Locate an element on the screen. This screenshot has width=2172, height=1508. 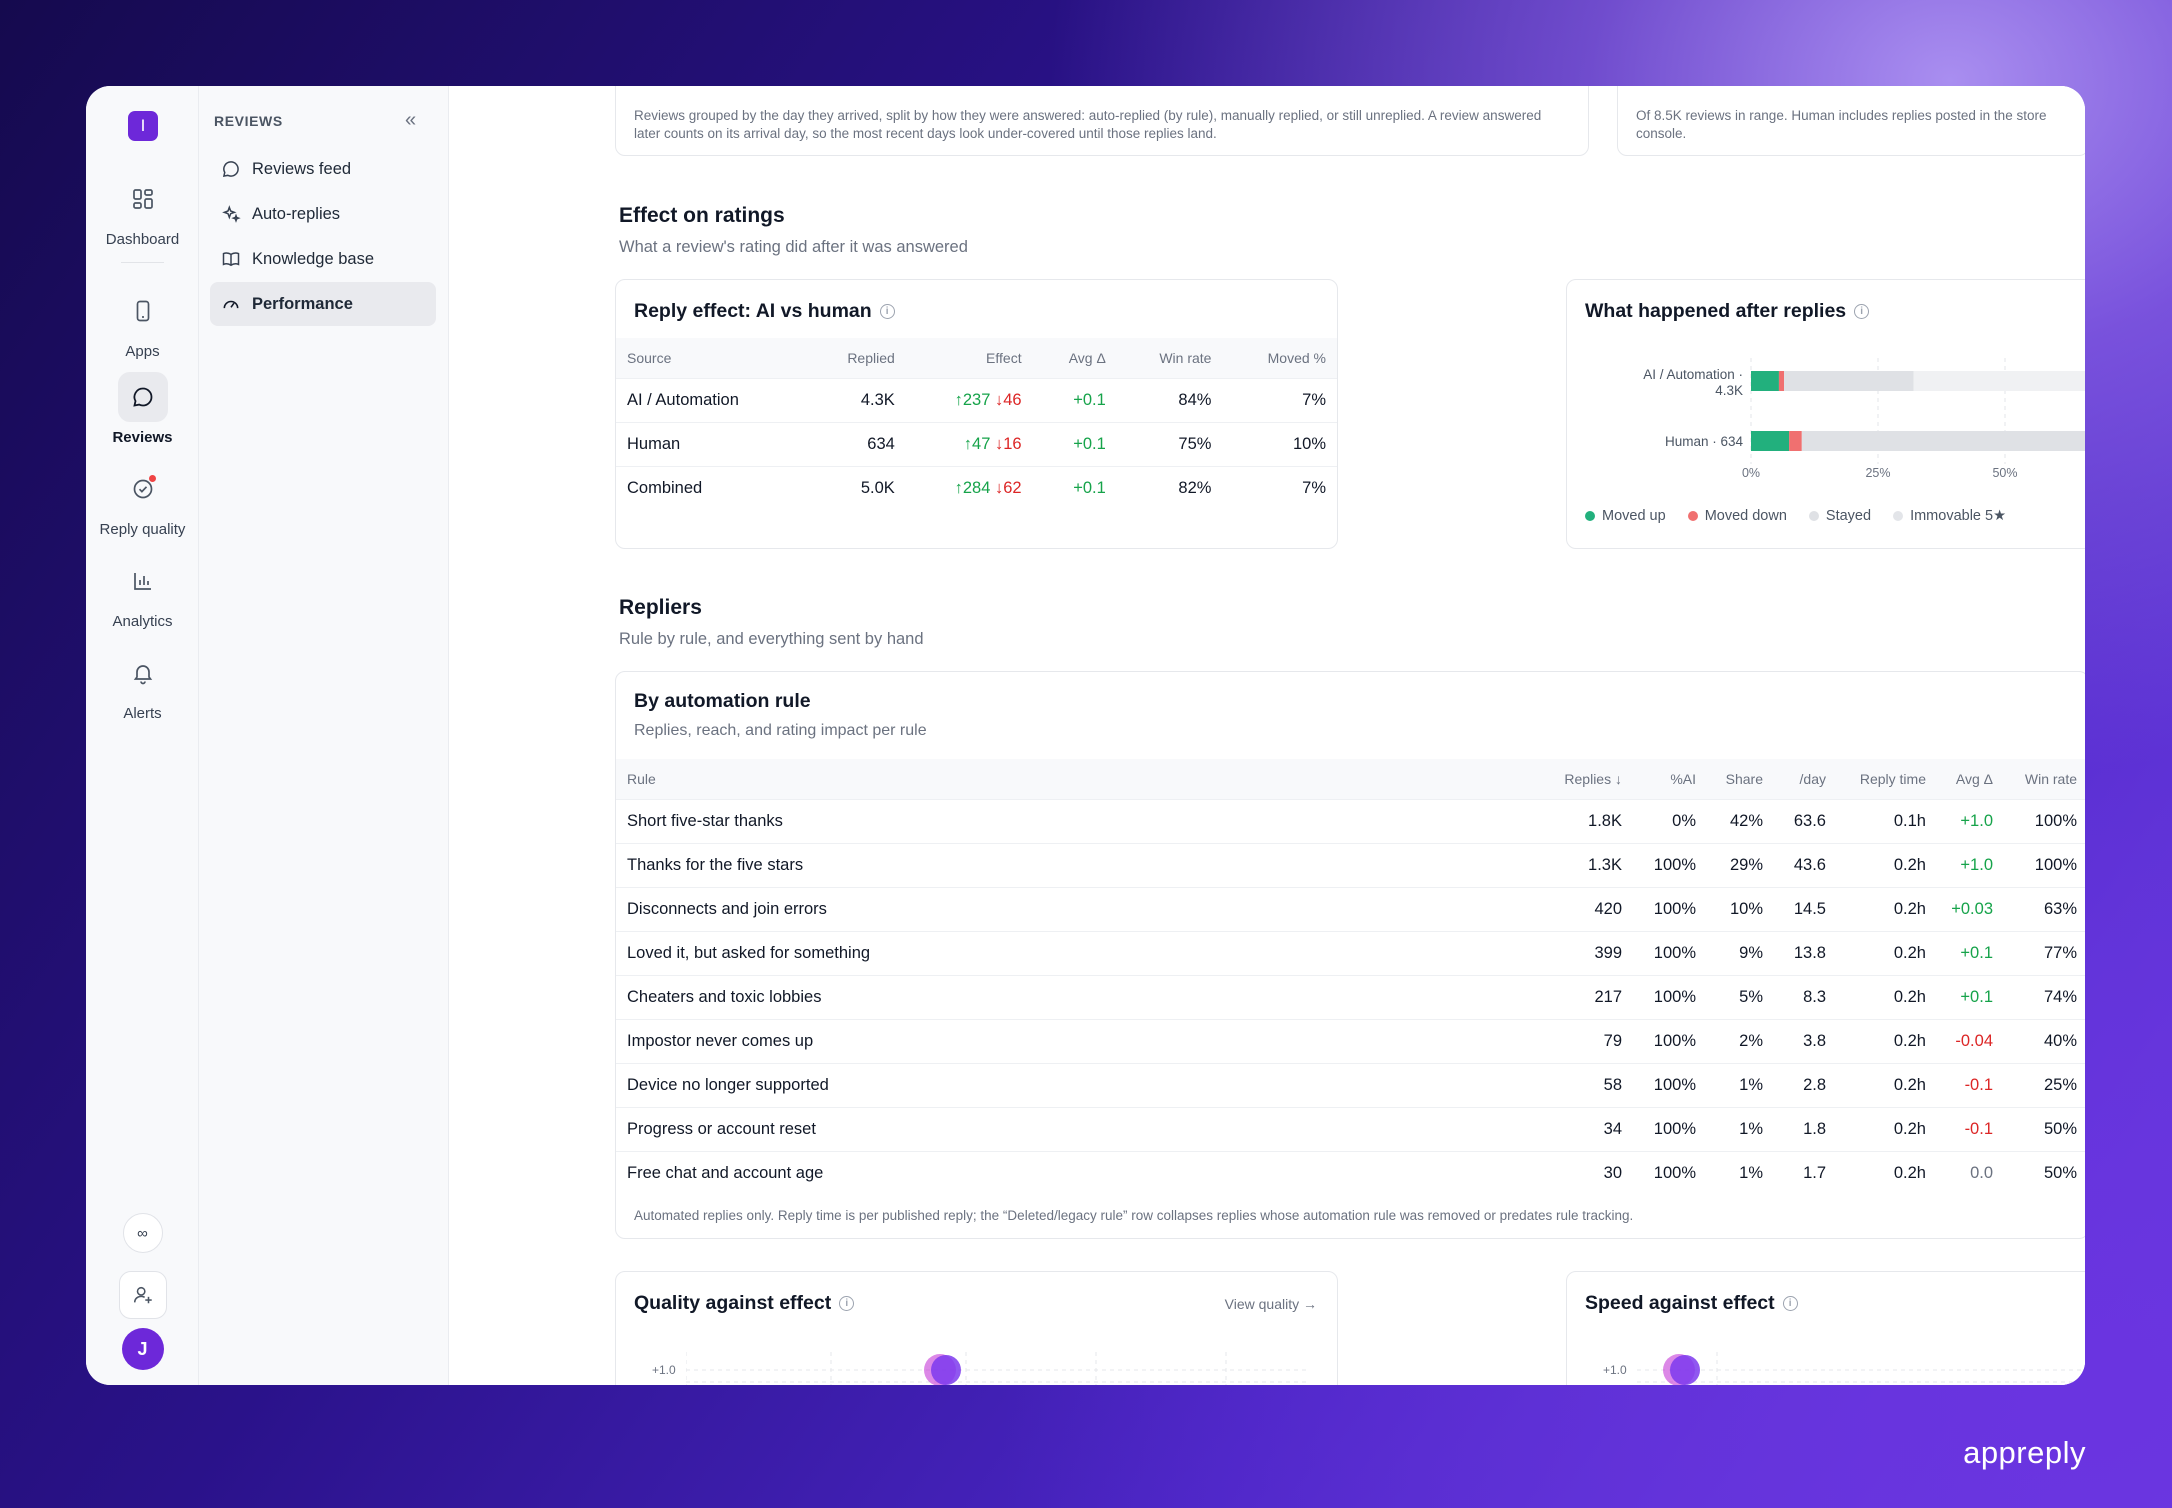
moved-cell: 7% is located at coordinates (1279, 399).